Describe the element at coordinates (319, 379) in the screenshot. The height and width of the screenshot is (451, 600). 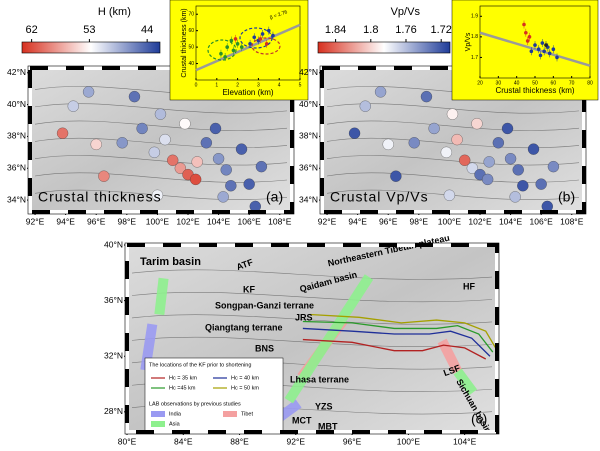
I see `map-label: Lhasa terrane` at that location.